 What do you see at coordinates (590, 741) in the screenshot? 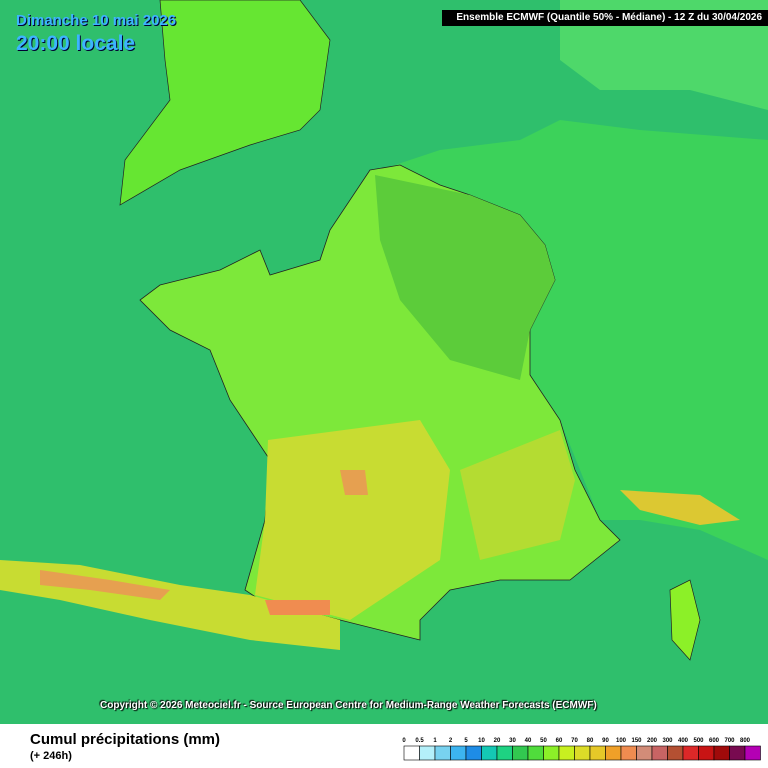
I see `legend-label: 80` at bounding box center [590, 741].